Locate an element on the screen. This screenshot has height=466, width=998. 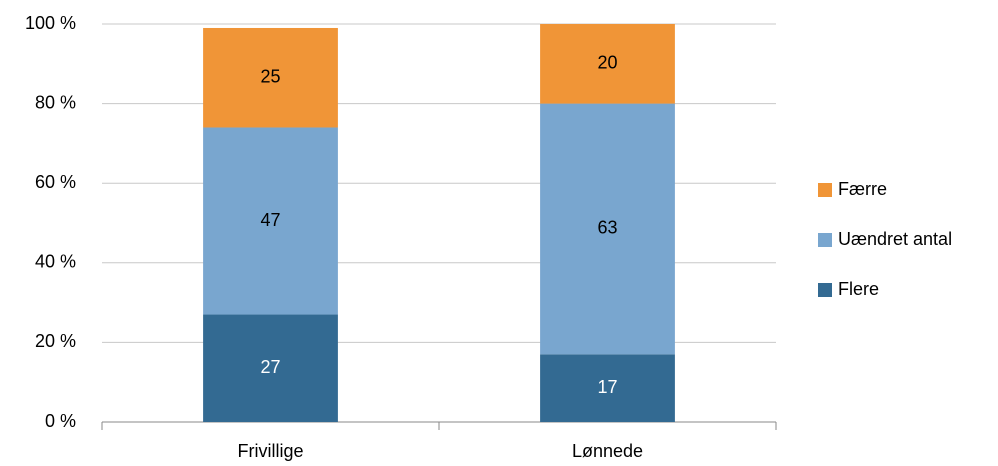
y-tick-label: 60 % is located at coordinates (55, 182).